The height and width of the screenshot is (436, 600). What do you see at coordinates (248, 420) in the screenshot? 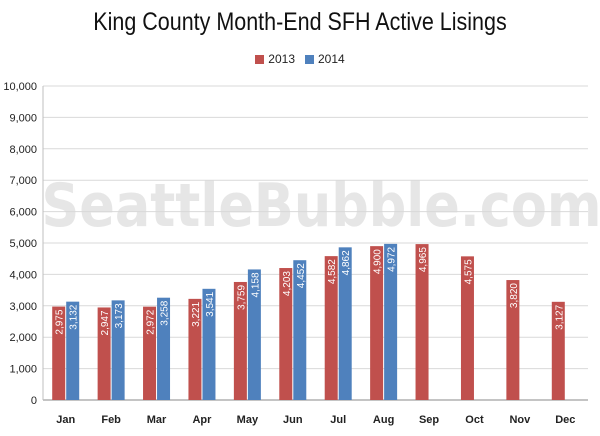
I see `x-tick-label: May` at bounding box center [248, 420].